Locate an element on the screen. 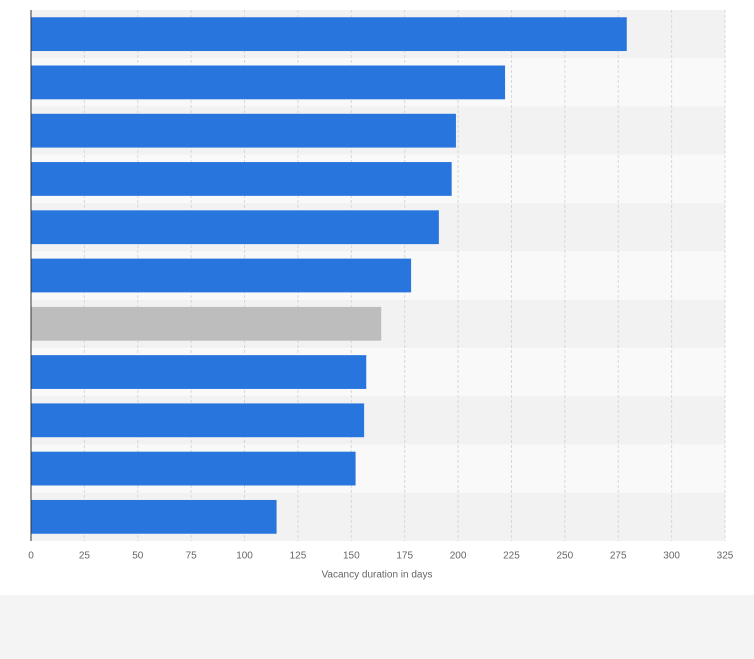 The width and height of the screenshot is (754, 659). x-tick-label: 125 is located at coordinates (298, 556).